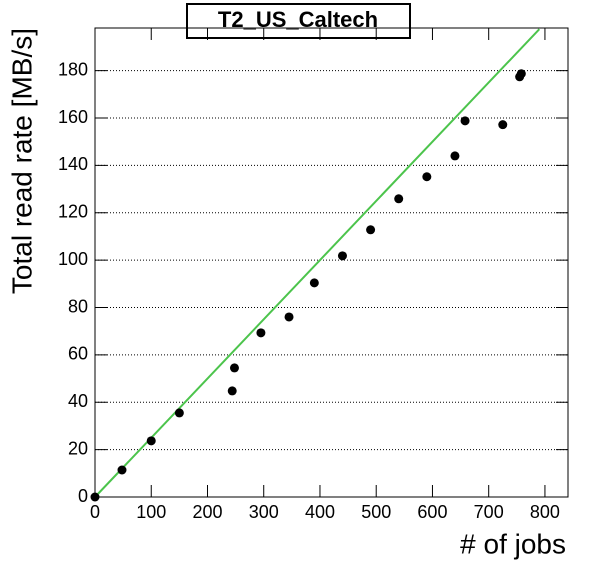 This screenshot has height=572, width=596. Describe the element at coordinates (78, 306) in the screenshot. I see `y-tick-label: 80` at that location.